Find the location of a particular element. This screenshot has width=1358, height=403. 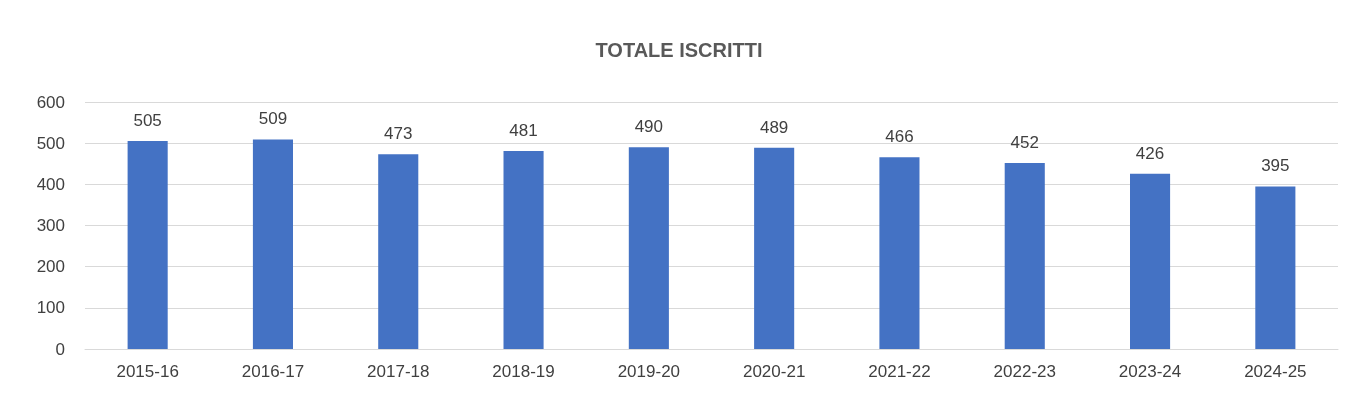

x-tick-label: 2021-22 is located at coordinates (899, 371).